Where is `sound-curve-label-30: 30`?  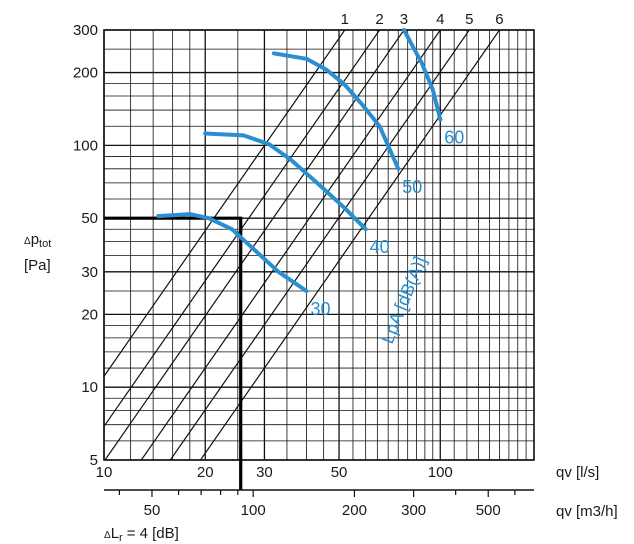
sound-curve-label-30: 30 is located at coordinates (320, 309).